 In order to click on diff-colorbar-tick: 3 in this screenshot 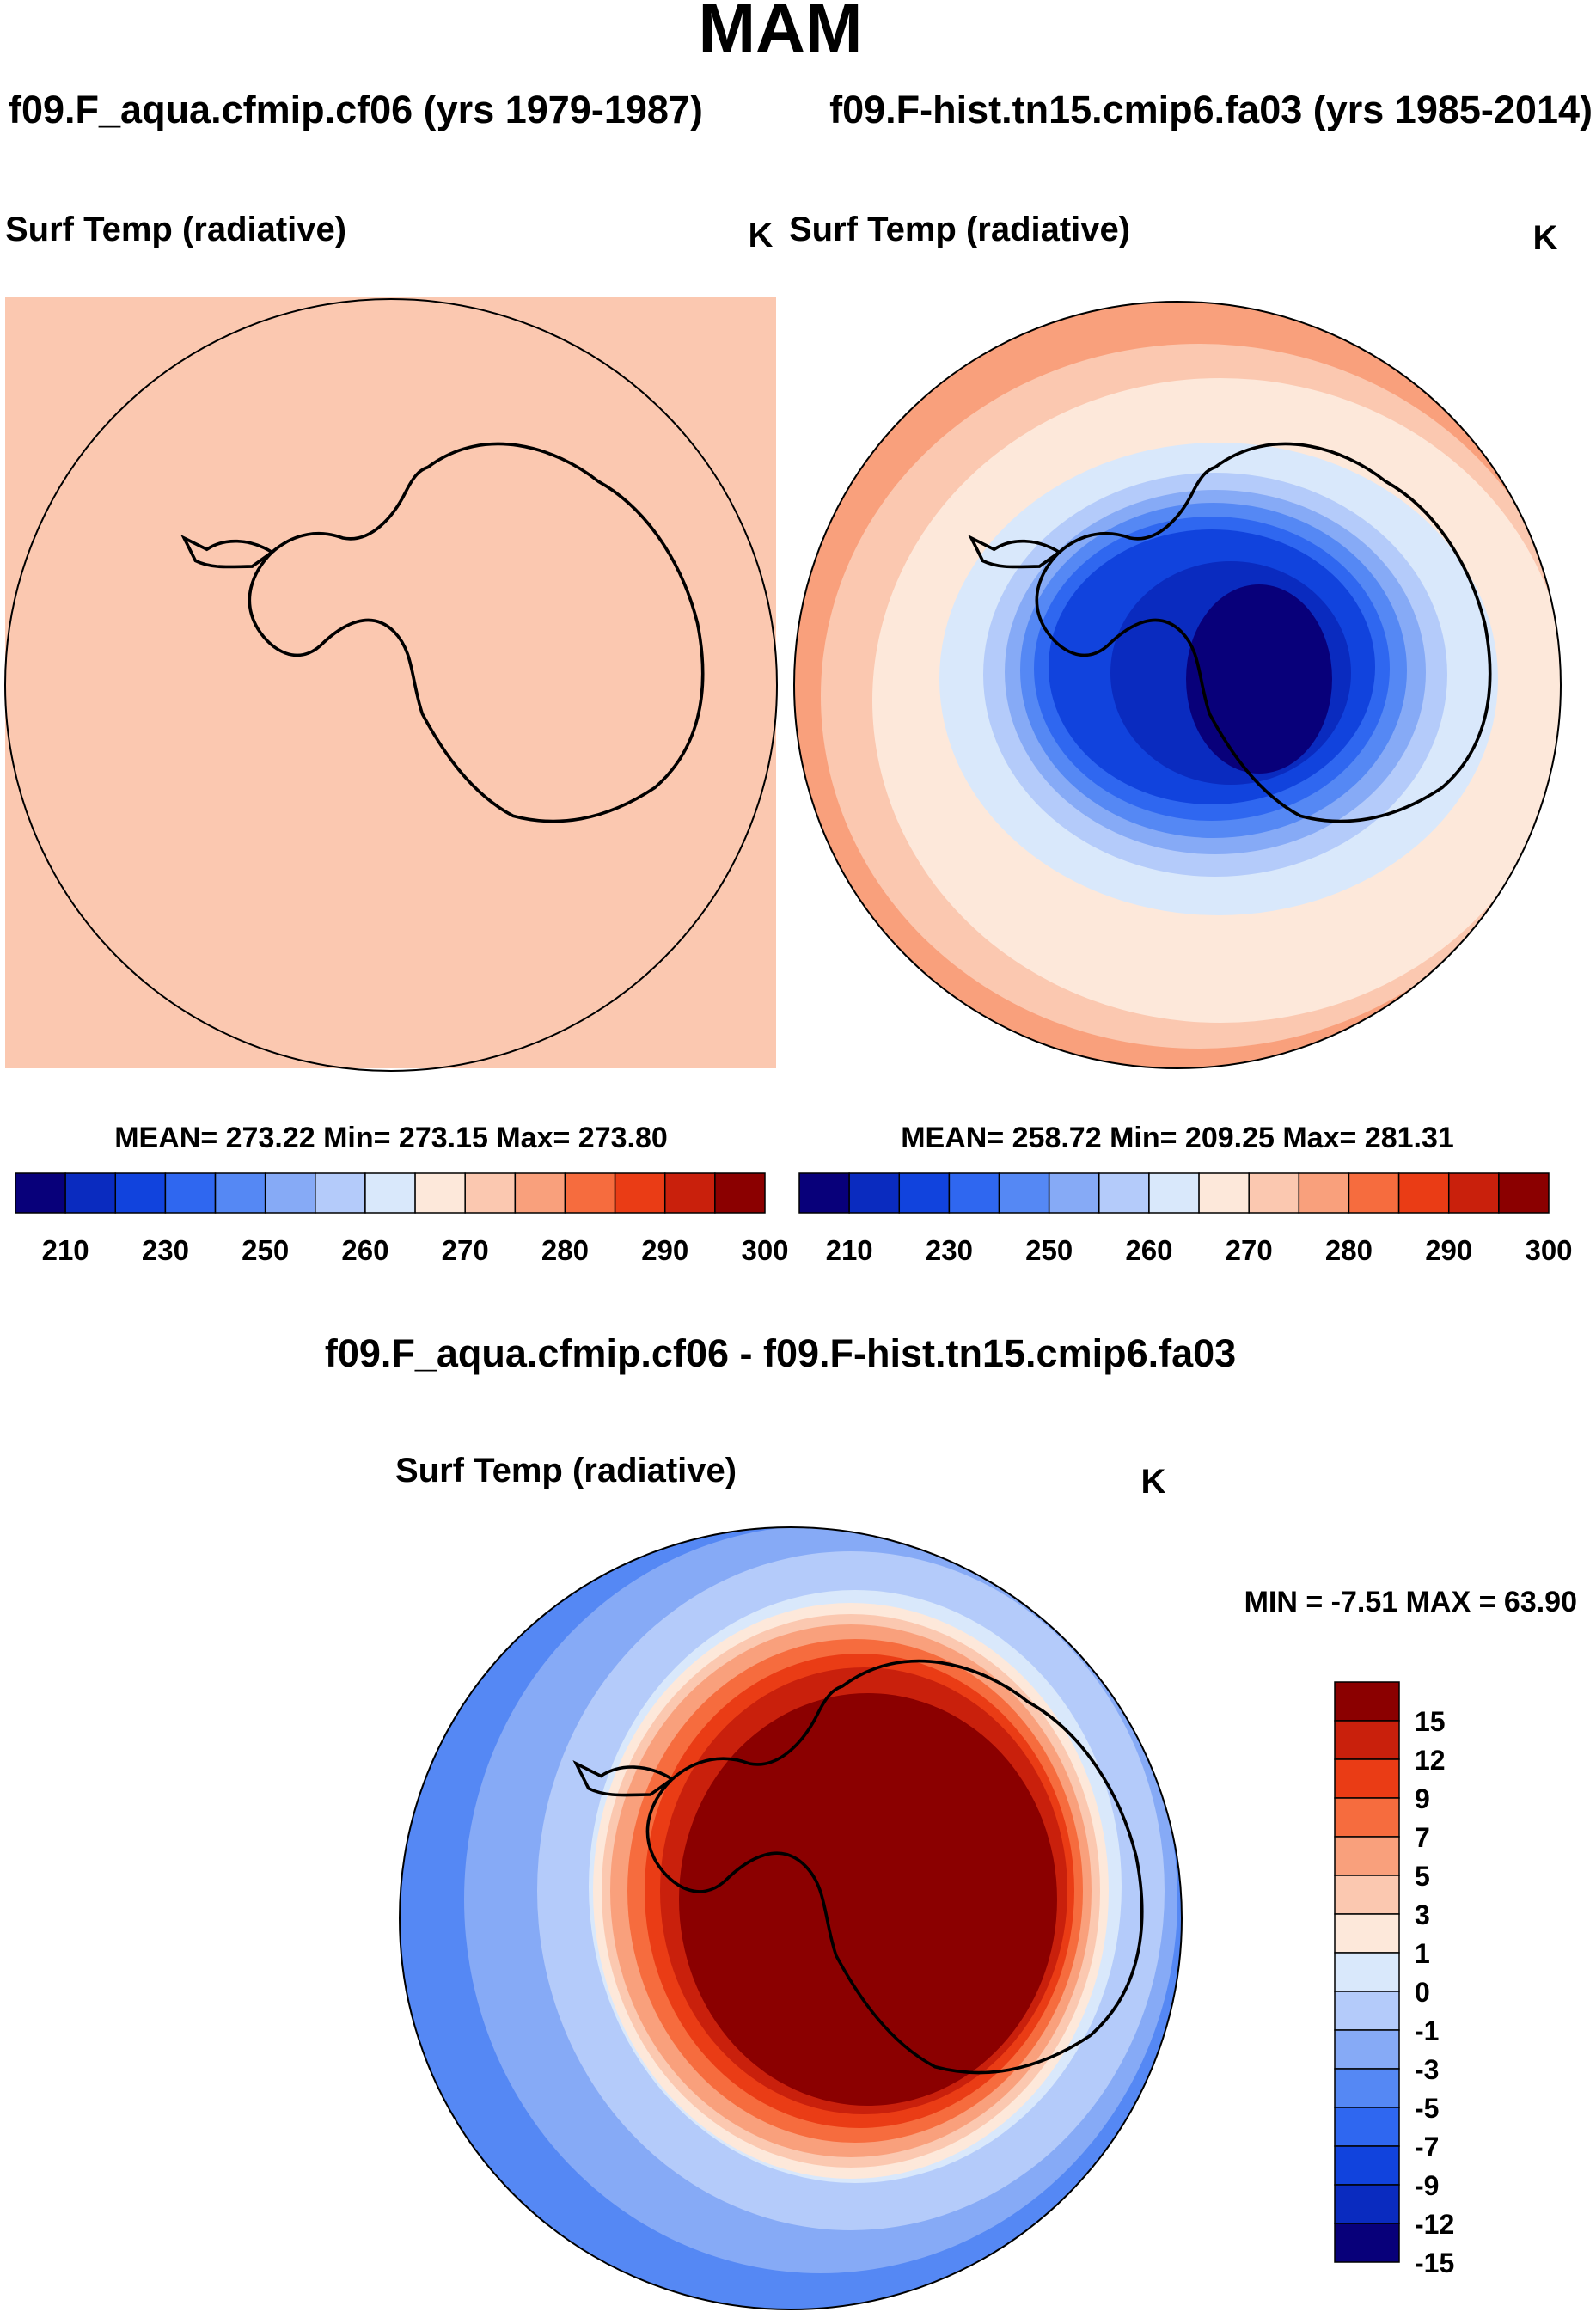, I will do `click(1422, 1914)`.